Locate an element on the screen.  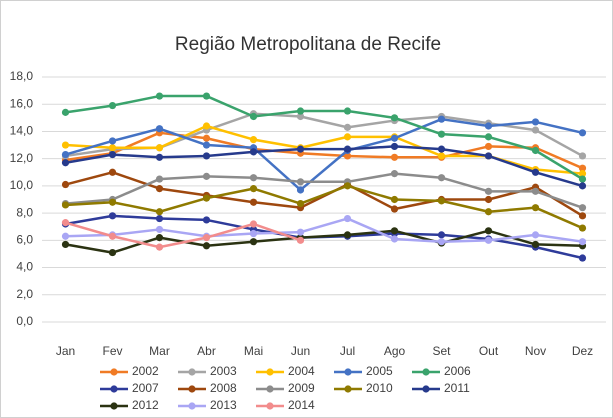
legend-label: 2009 is located at coordinates (301, 388).